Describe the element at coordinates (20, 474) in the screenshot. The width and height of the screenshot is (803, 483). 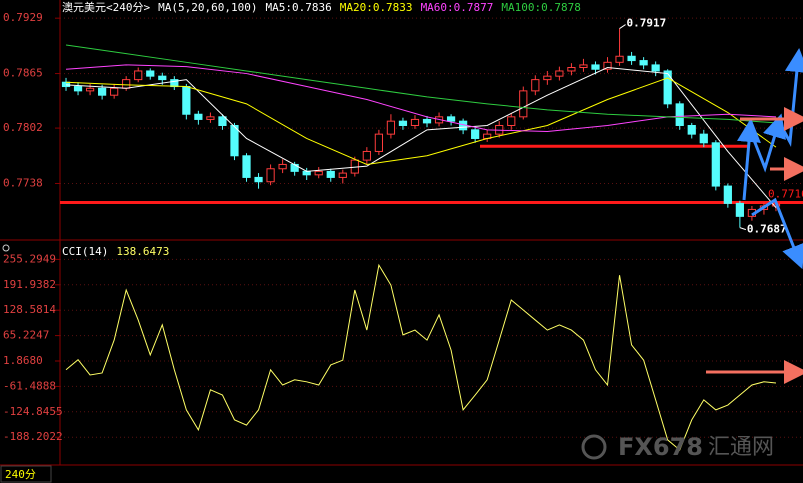
I see `period-label: 240分` at that location.